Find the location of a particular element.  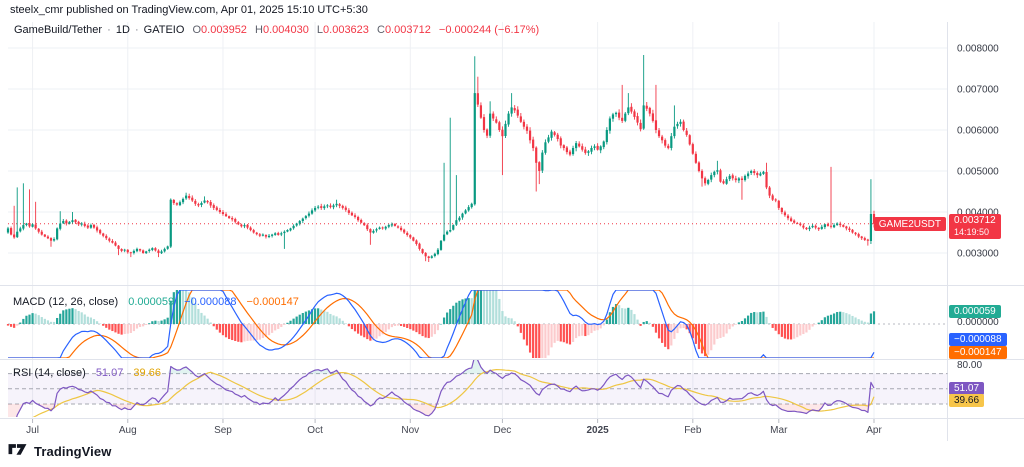

macd-signal-value: −0.000147 is located at coordinates (272, 302).